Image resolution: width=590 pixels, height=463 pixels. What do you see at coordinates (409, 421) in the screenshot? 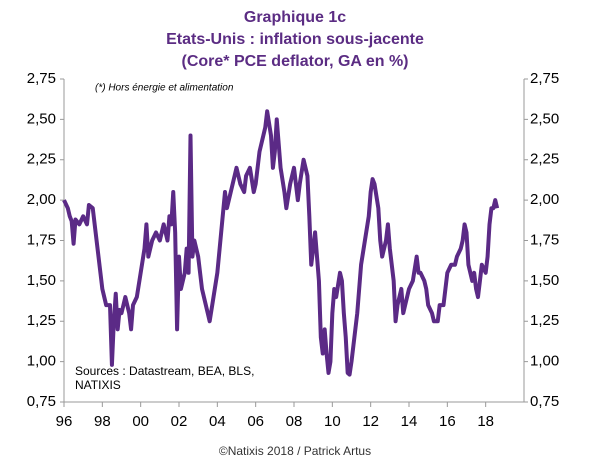
I see `x-tick-label: 14` at bounding box center [409, 421].